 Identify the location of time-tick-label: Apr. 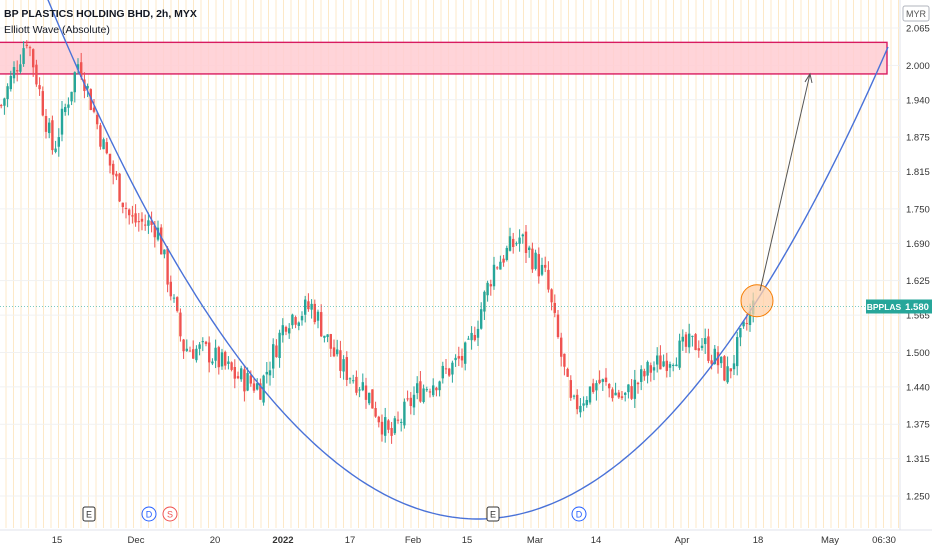
(682, 540).